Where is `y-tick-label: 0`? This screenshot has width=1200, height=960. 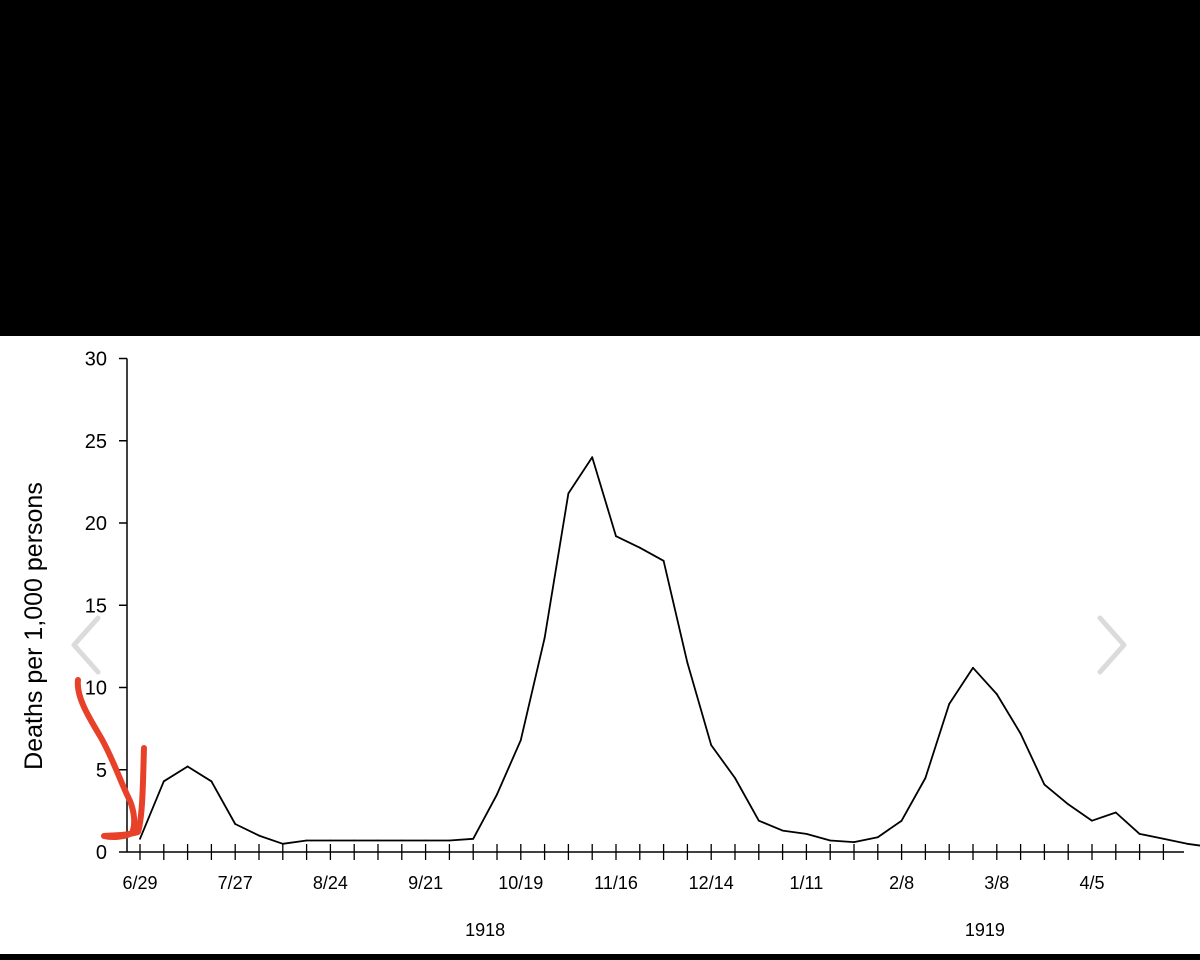 y-tick-label: 0 is located at coordinates (101, 853).